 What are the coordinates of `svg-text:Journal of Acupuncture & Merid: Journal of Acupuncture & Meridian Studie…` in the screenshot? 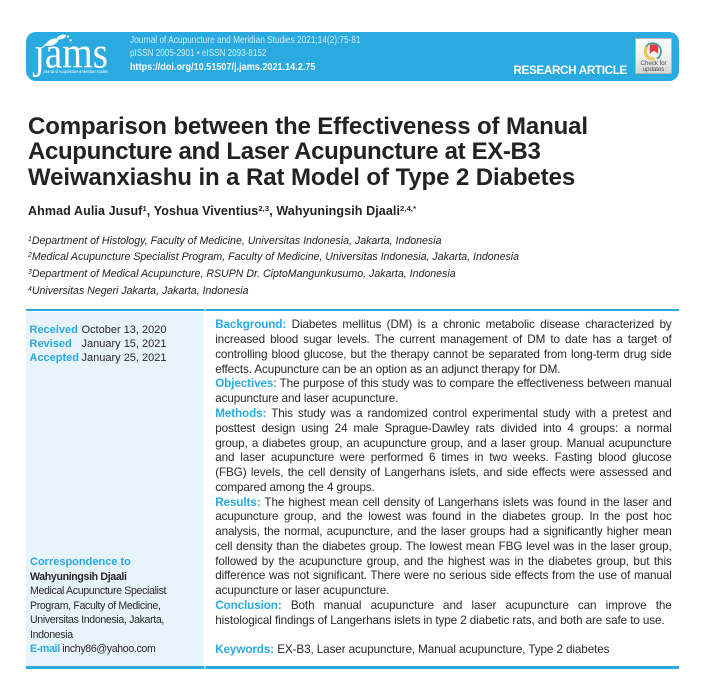 It's located at (76, 71).